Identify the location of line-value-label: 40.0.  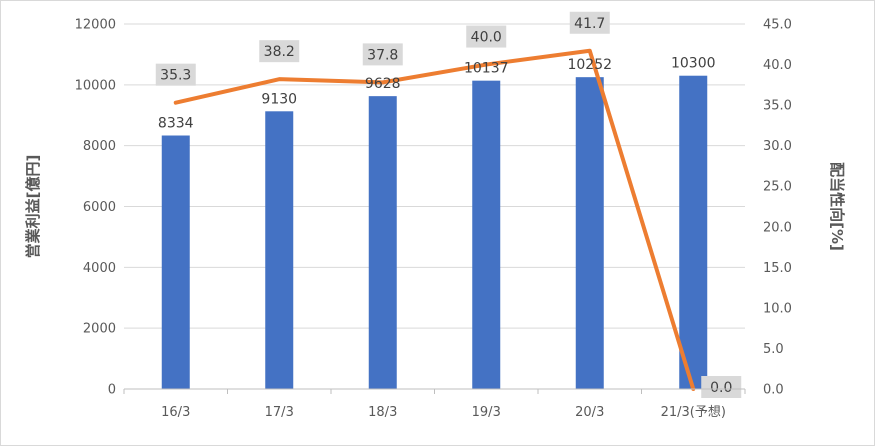
(486, 38).